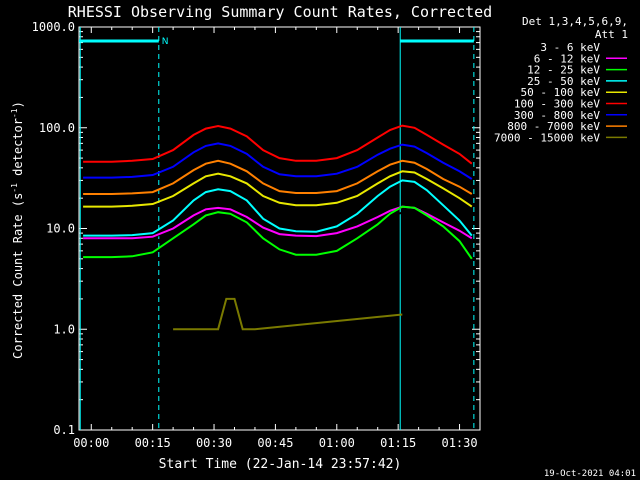  What do you see at coordinates (563, 81) in the screenshot?
I see `legend-label: 25 - 50 keV` at bounding box center [563, 81].